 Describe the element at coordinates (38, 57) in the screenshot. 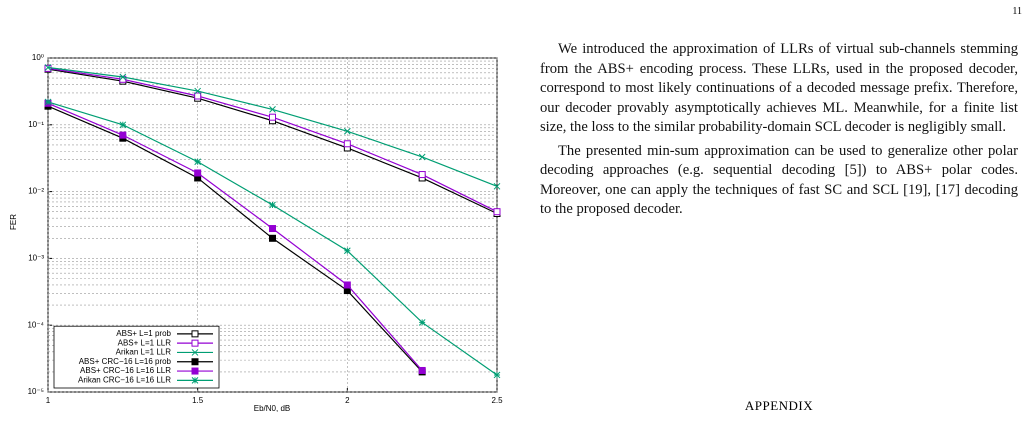

I see `y-tick-label: 10⁰` at that location.